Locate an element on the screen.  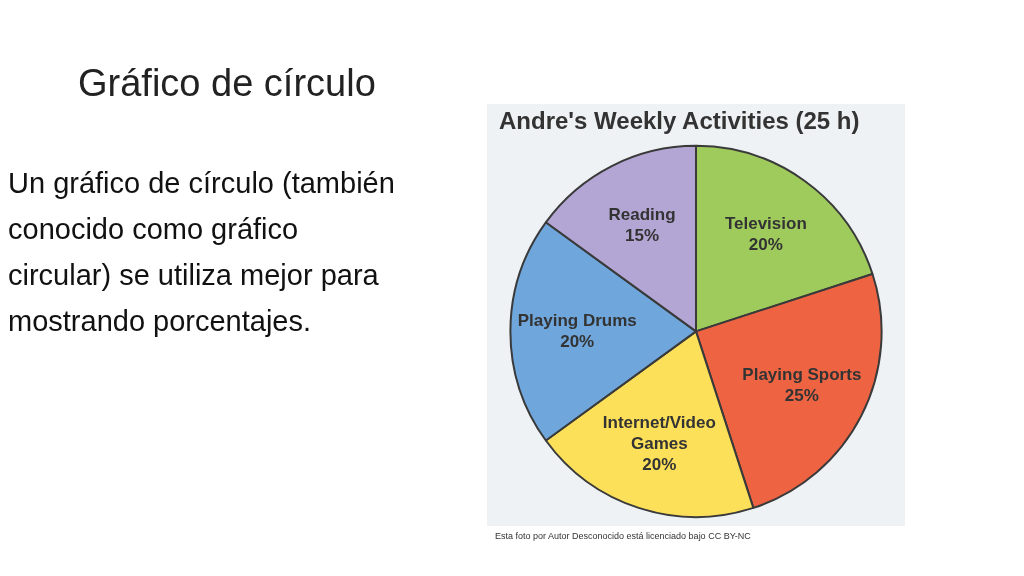
data-label: 15% is located at coordinates (642, 235).